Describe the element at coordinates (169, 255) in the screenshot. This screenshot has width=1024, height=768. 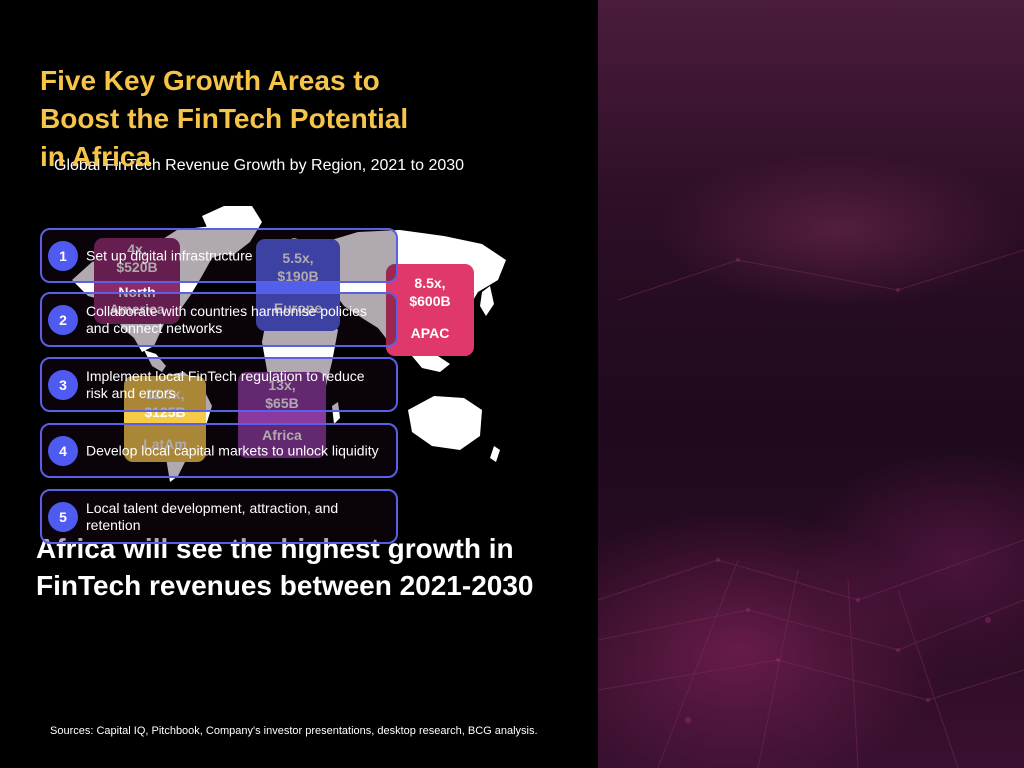
I see `item-text: Set up digital infrastructure` at that location.